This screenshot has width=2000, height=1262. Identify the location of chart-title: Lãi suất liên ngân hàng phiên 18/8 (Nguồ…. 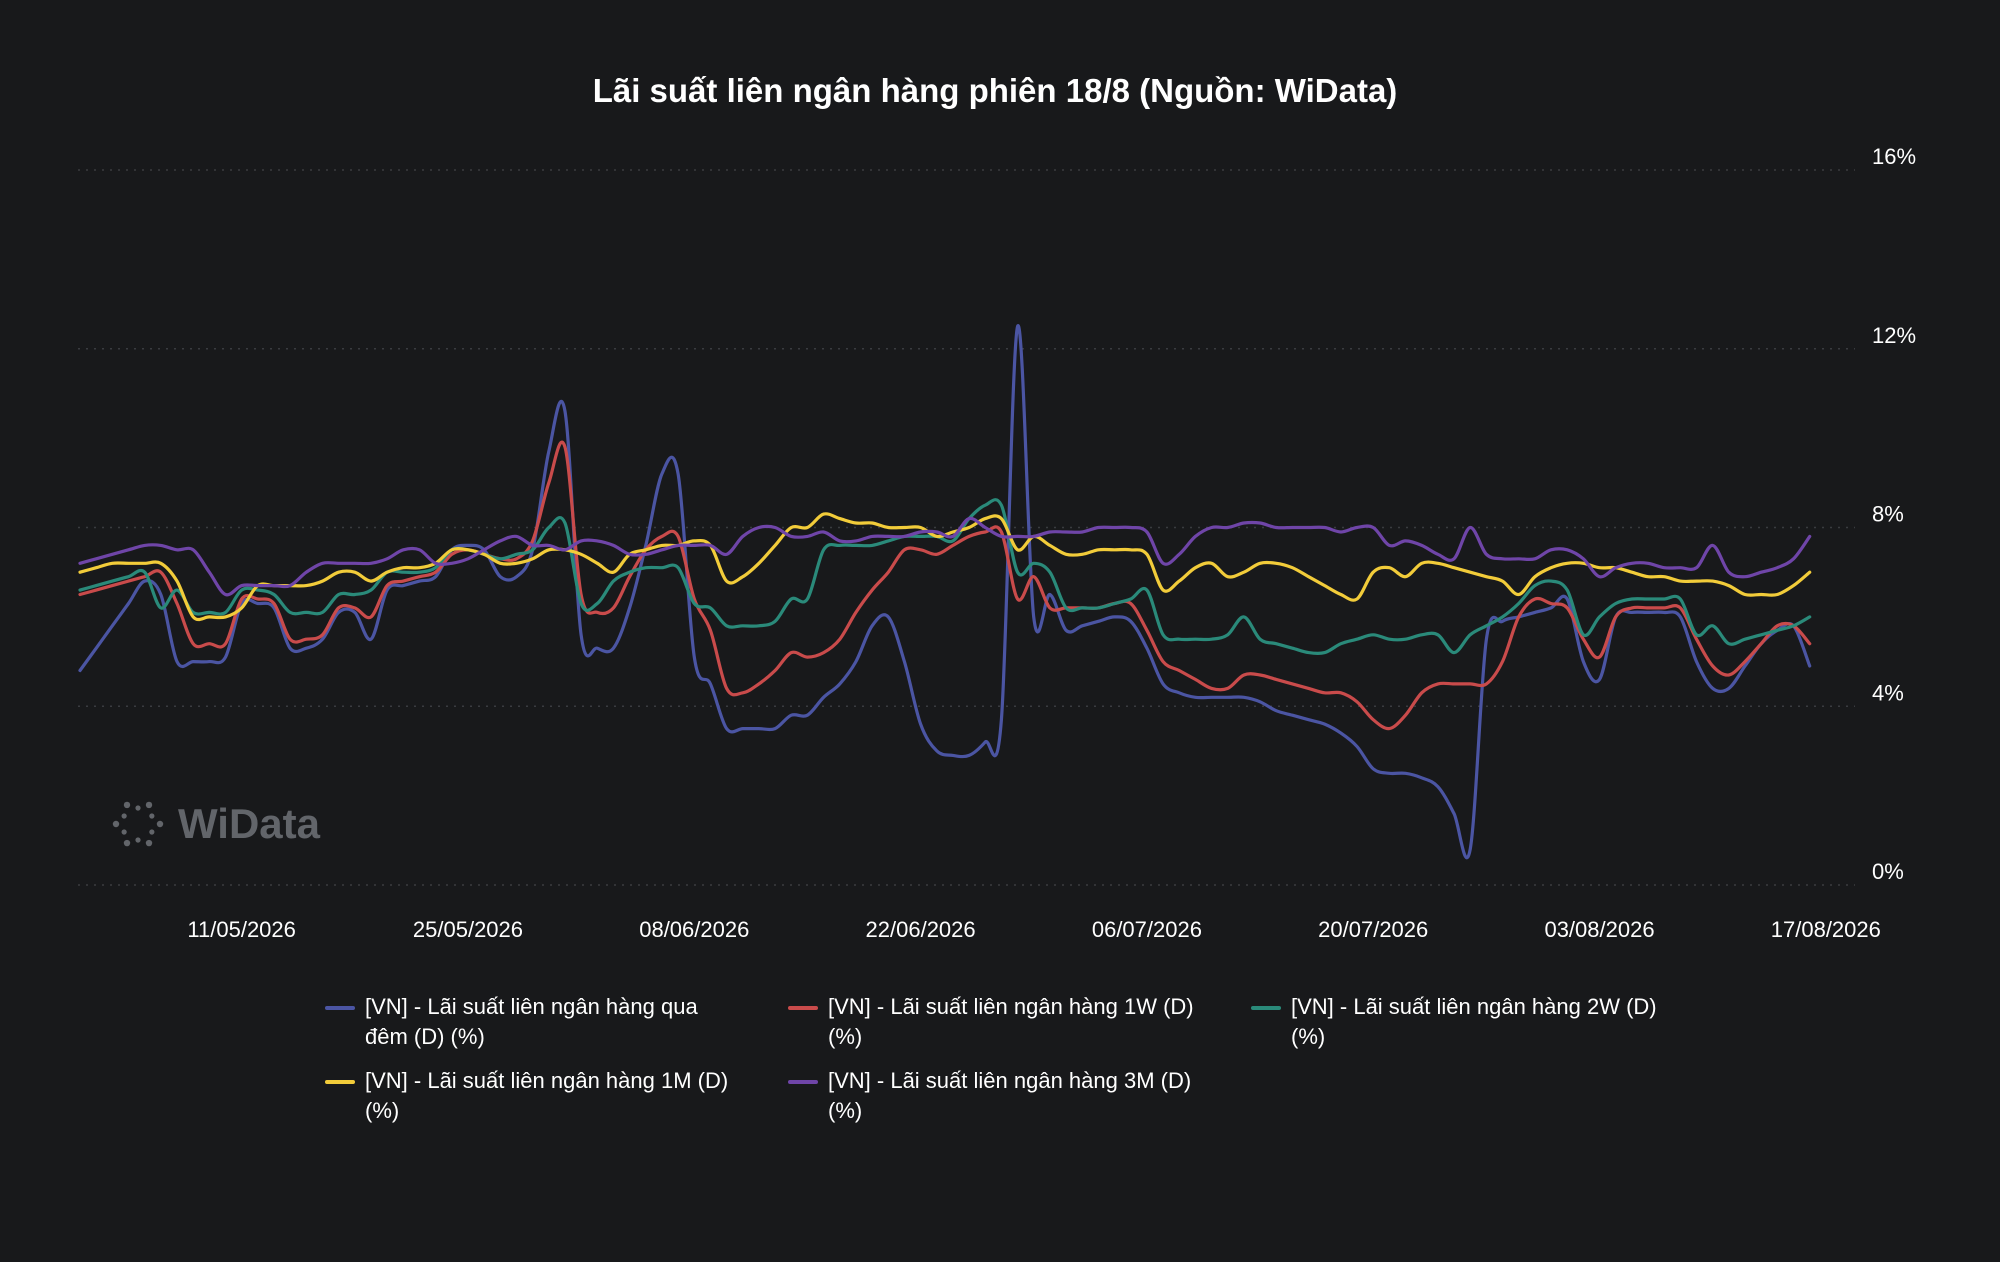
(995, 90).